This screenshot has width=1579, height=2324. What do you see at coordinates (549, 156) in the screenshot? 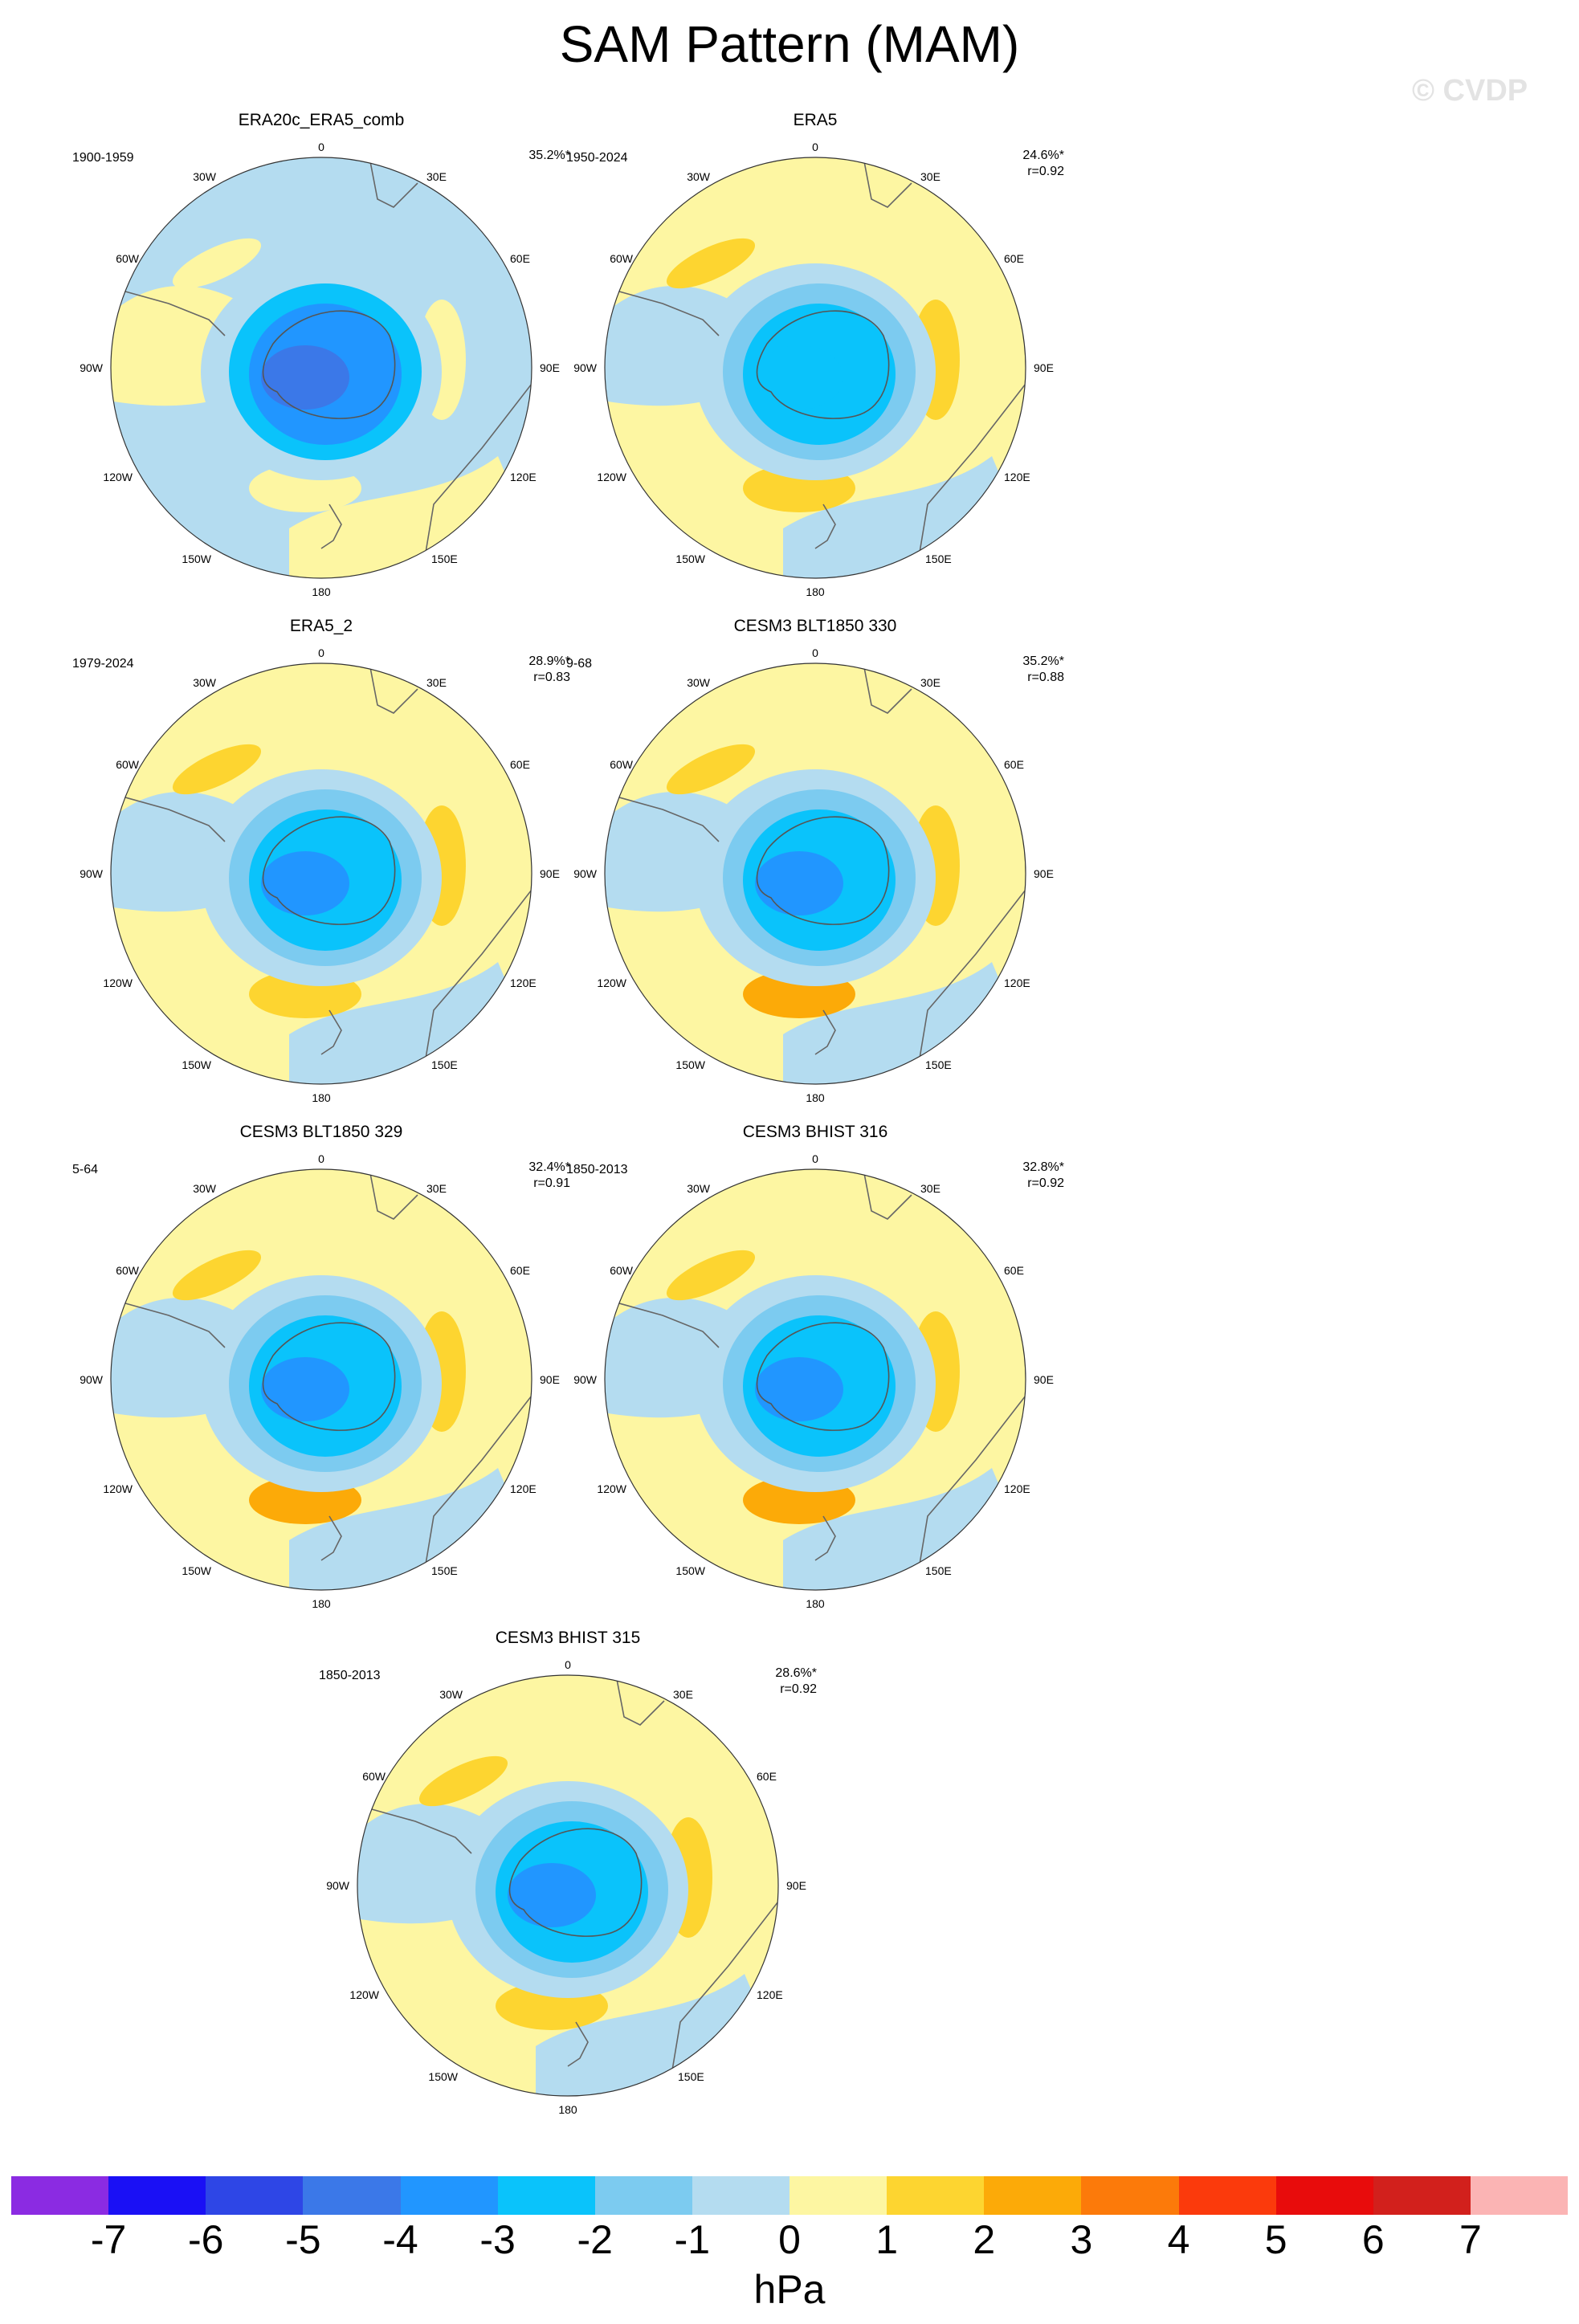
I see `panel-variance: 35.2%*` at bounding box center [549, 156].